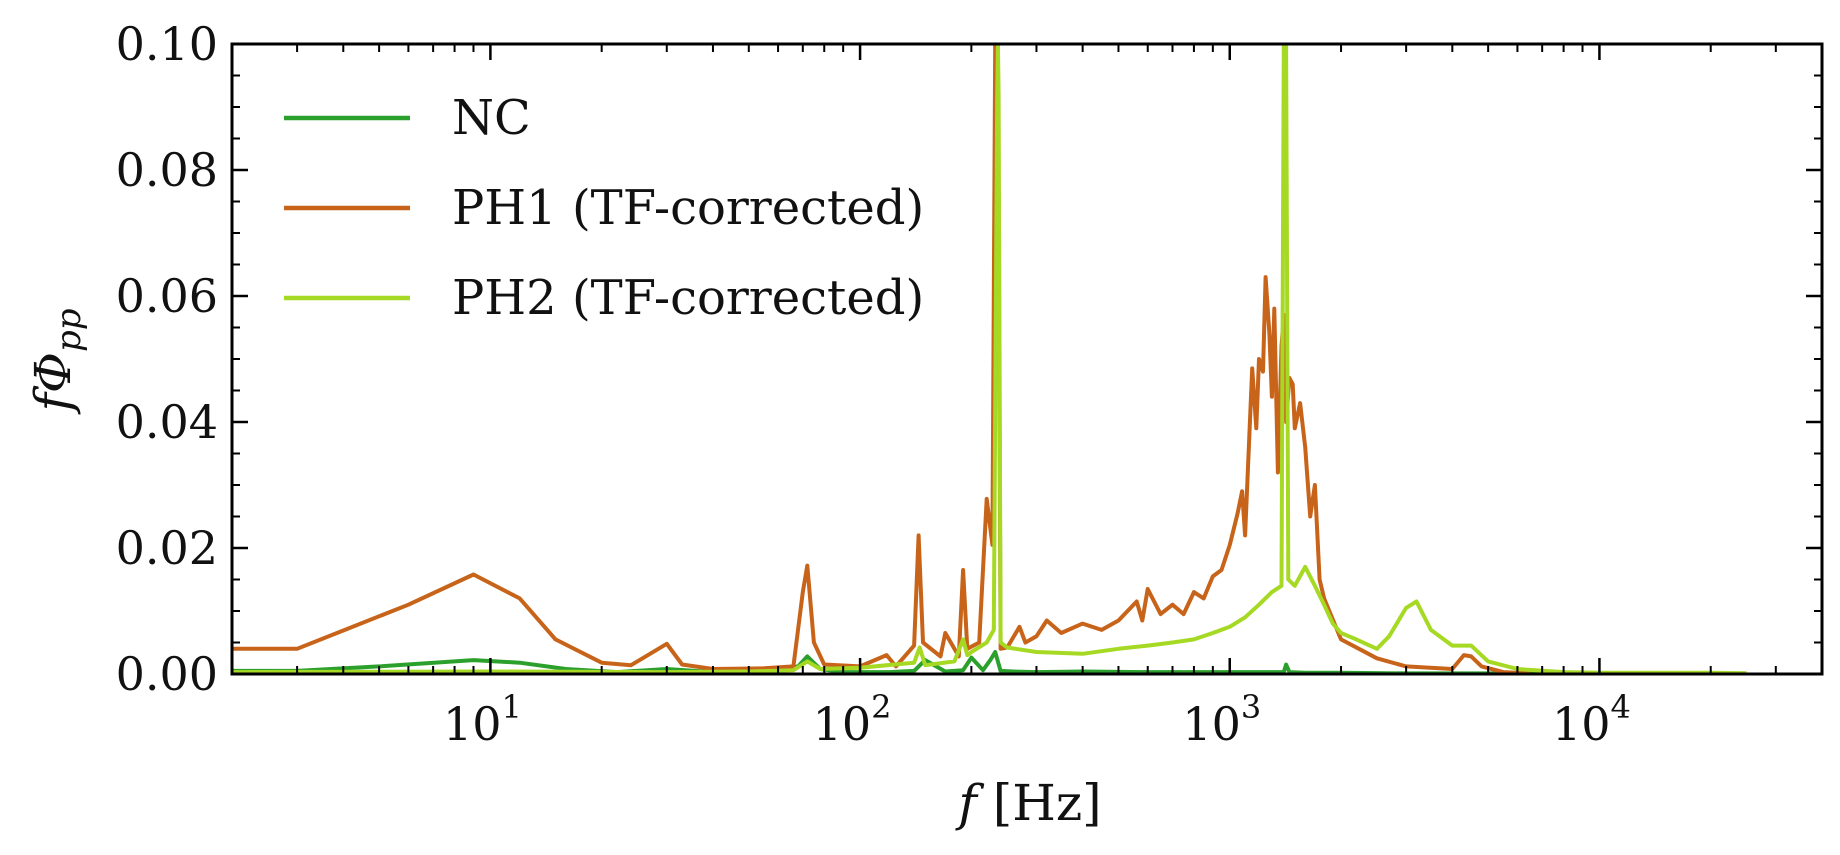 The image size is (1840, 855). Describe the element at coordinates (56, 361) in the screenshot. I see `y-axis-label: fΦpp` at that location.